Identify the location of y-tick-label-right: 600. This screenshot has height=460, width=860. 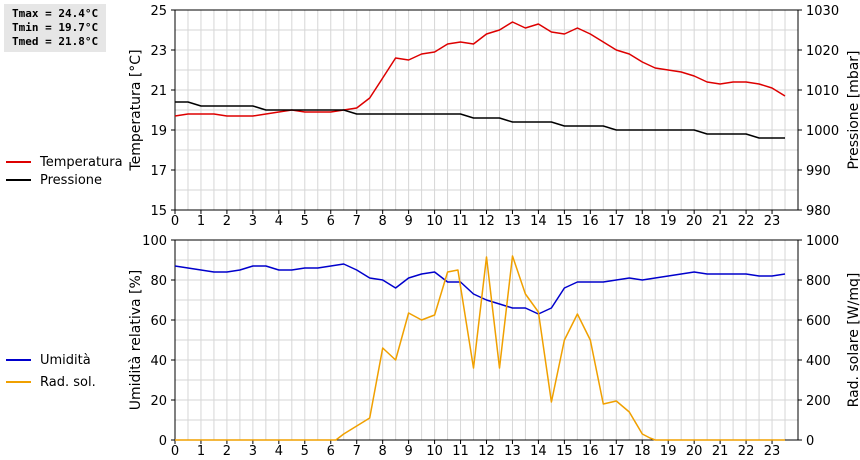
(818, 321).